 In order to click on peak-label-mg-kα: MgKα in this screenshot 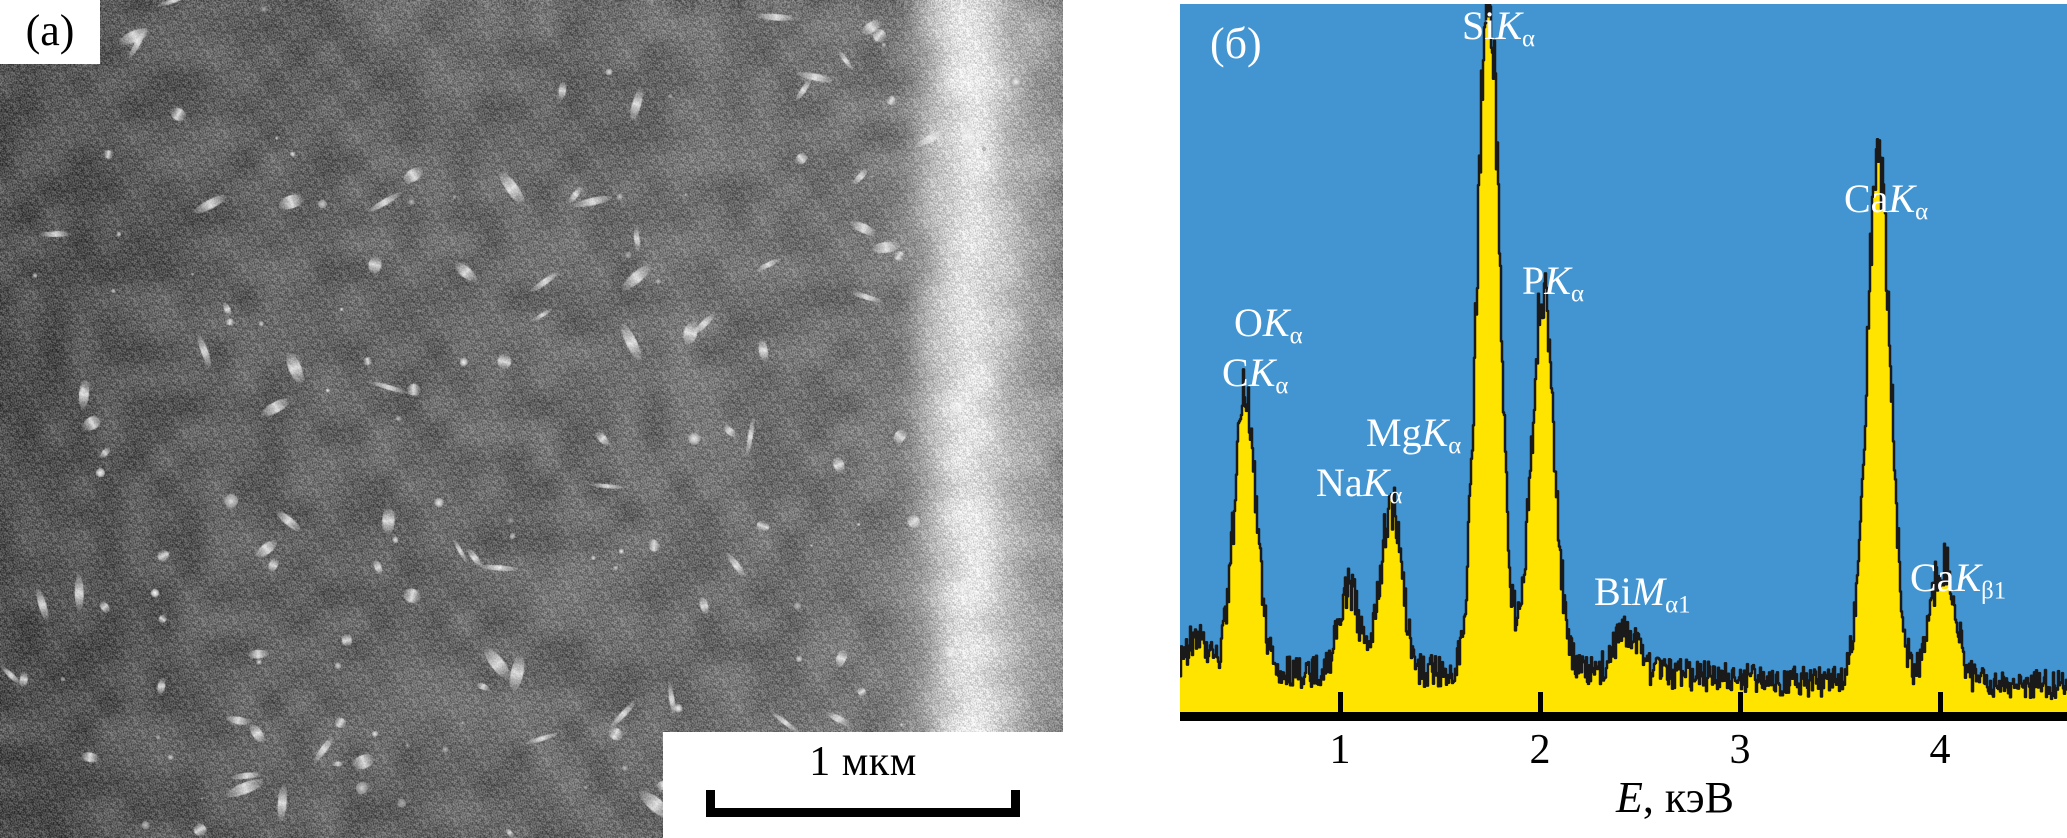, I will do `click(1413, 434)`.